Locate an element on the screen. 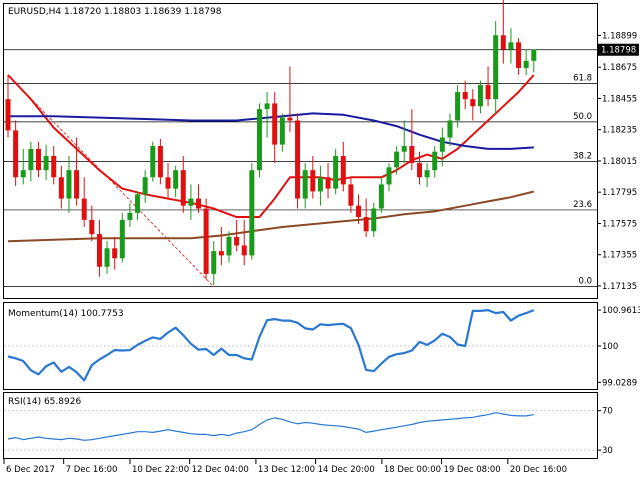 The width and height of the screenshot is (640, 480). price-tick-label-0: 1.18899 is located at coordinates (619, 36).